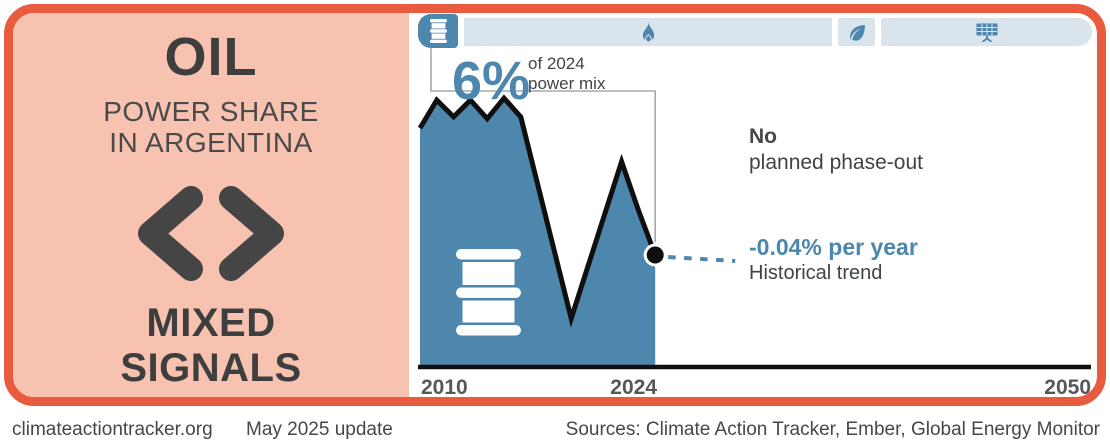 This screenshot has width=1110, height=444. I want to click on solar-panel-icon, so click(986, 32).